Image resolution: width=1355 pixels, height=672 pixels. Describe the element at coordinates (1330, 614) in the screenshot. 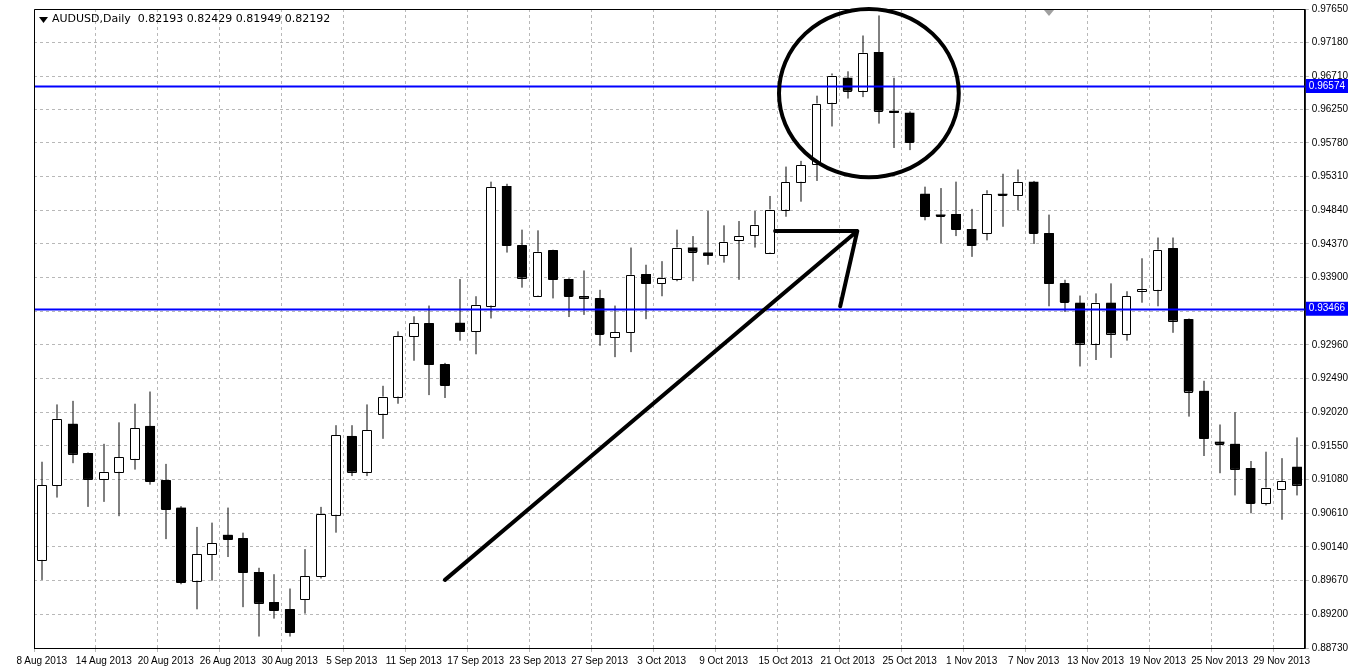

I see `y-tick-label: 0.89200` at that location.